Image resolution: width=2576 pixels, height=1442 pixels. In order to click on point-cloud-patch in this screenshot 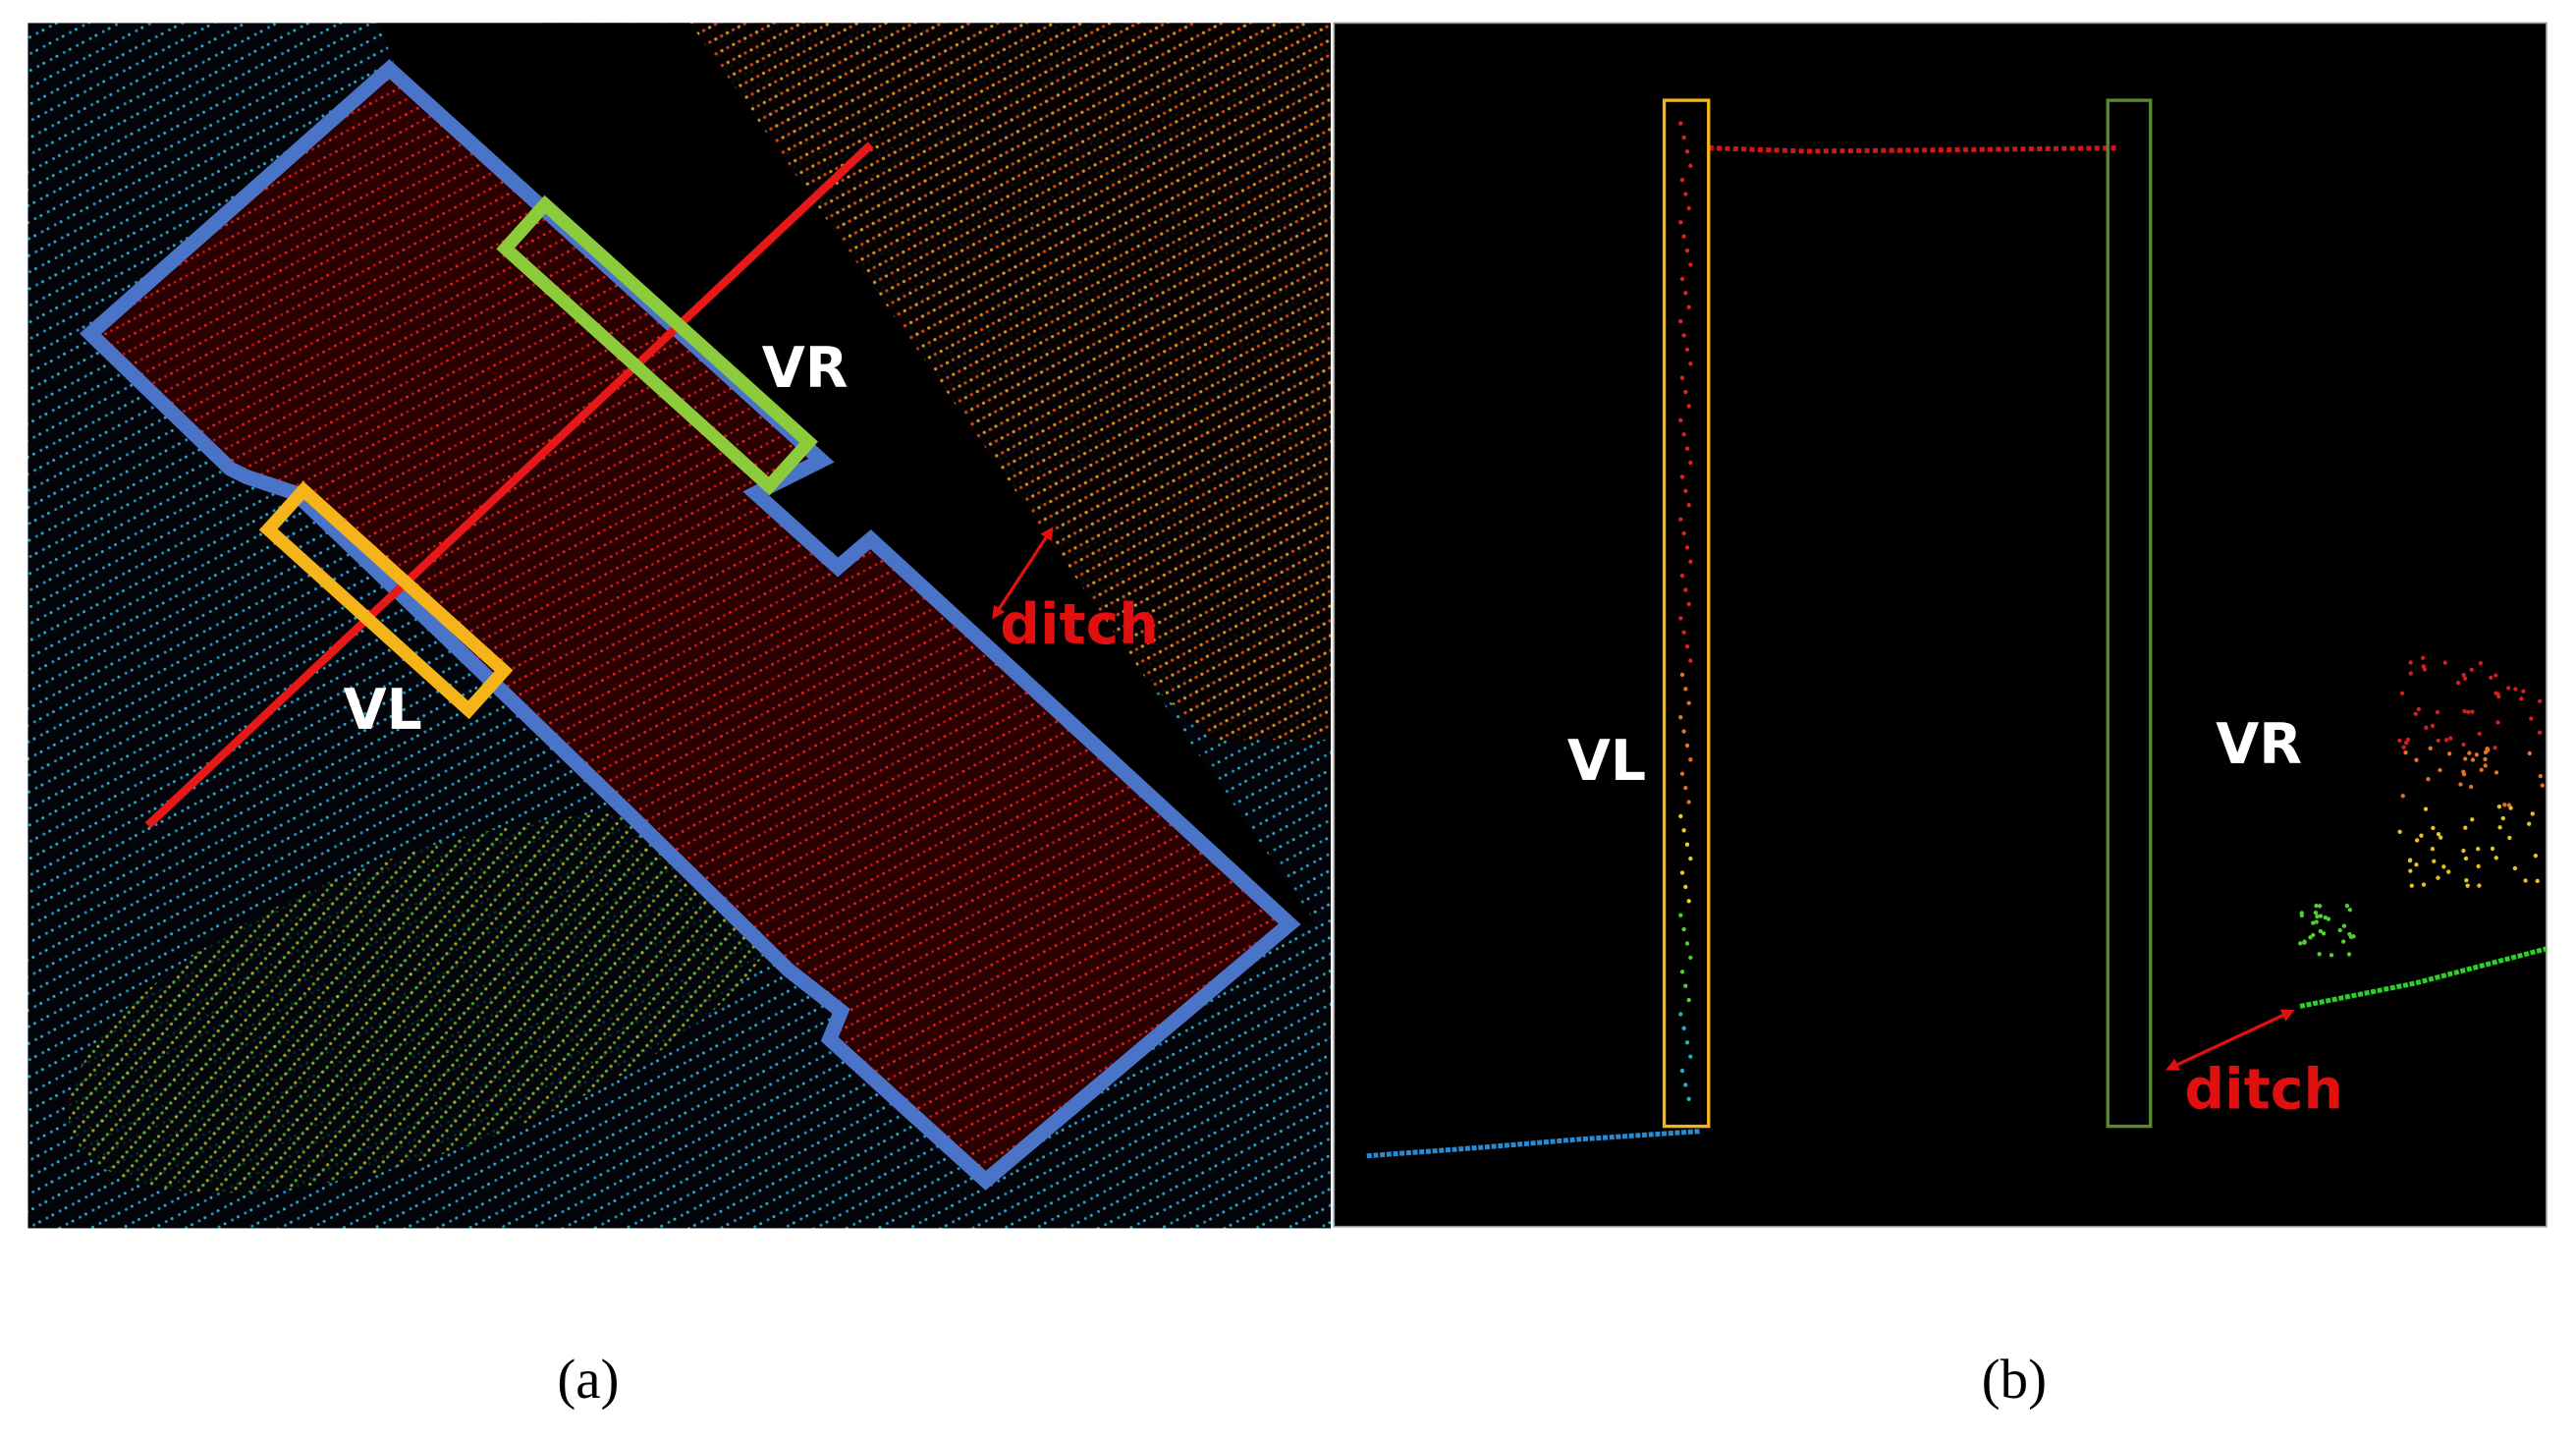, I will do `click(427, 1002)`.